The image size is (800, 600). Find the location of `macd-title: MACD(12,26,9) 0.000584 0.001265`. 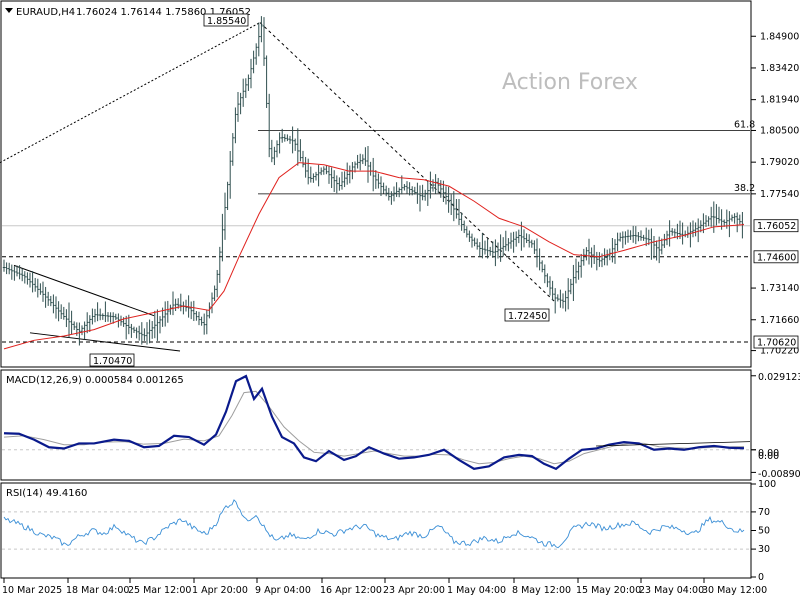

macd-title: MACD(12,26,9) 0.000584 0.001265 is located at coordinates (95, 380).